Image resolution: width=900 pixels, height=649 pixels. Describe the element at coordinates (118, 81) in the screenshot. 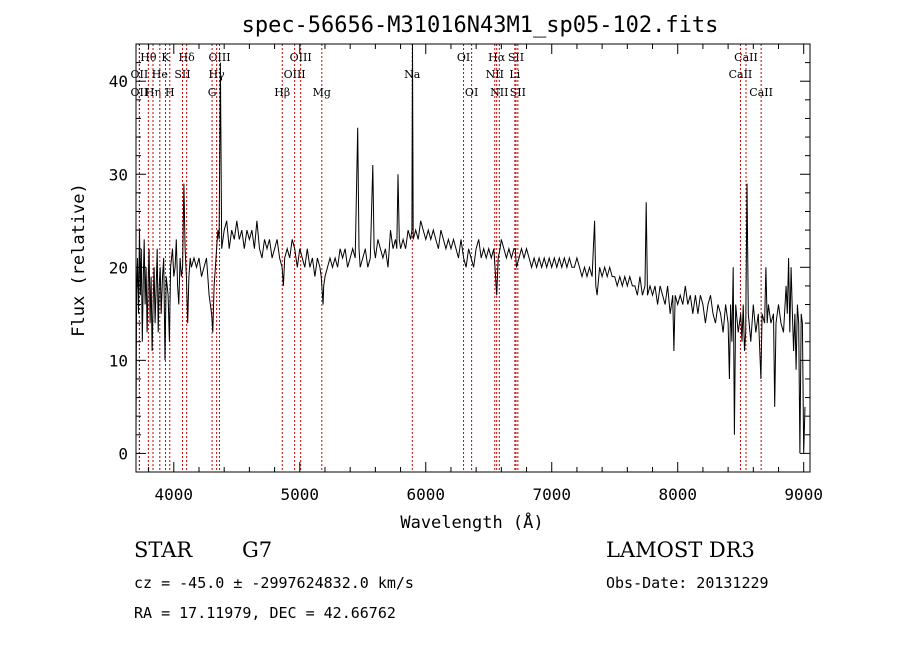

I see `y-tick-label-40: 40` at that location.